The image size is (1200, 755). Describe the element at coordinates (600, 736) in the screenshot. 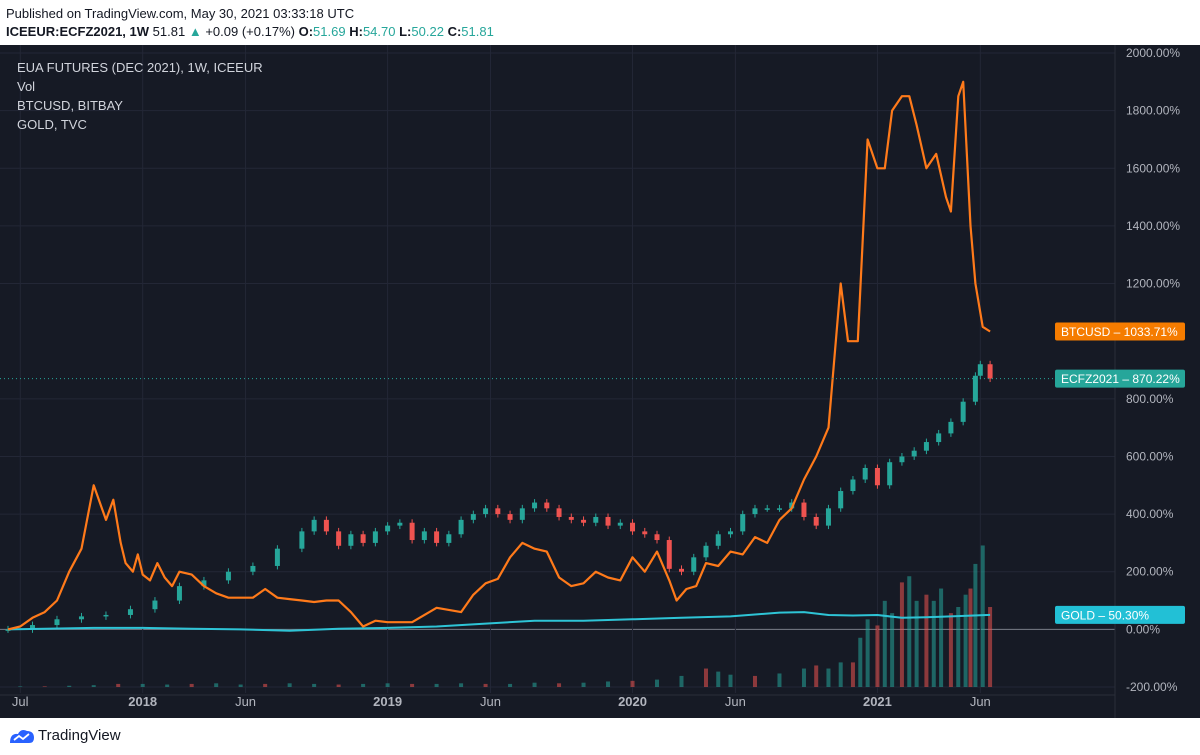

I see `footer: TradingView` at that location.